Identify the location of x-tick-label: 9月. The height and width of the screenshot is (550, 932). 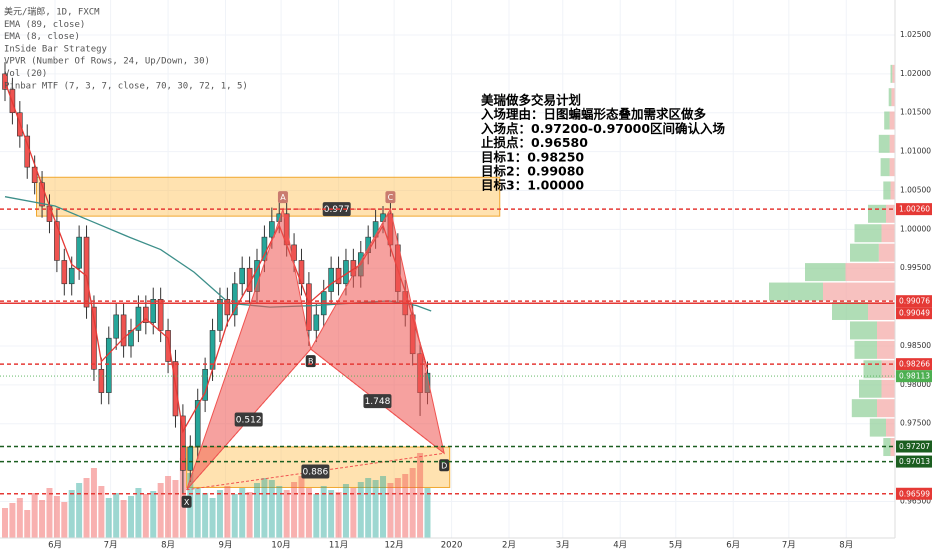
(226, 545).